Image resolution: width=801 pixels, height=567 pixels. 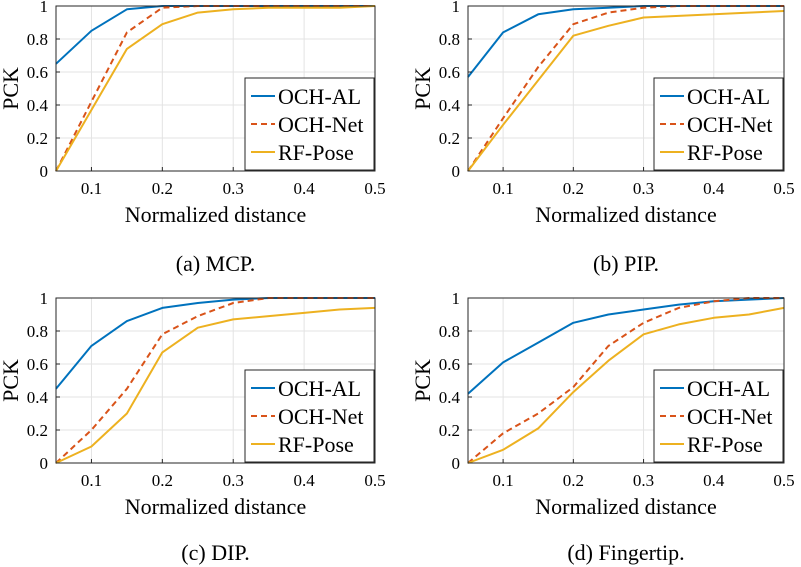 I want to click on panel-caption: (b) PIP., so click(x=626, y=263).